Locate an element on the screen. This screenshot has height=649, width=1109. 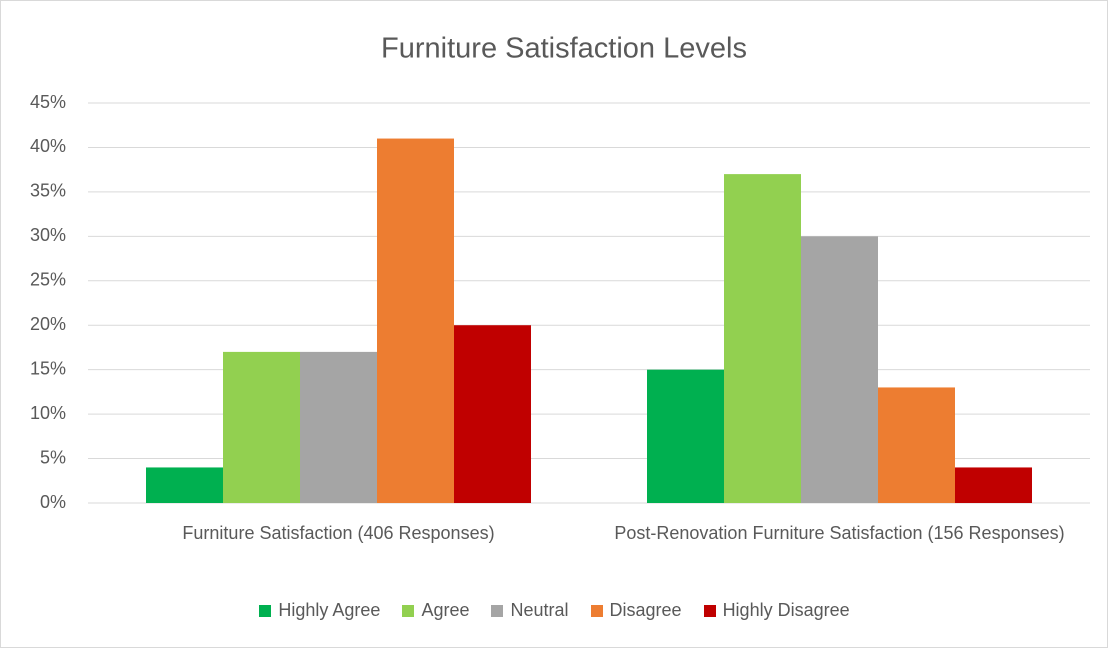
legend-item: Disagree is located at coordinates (636, 610).